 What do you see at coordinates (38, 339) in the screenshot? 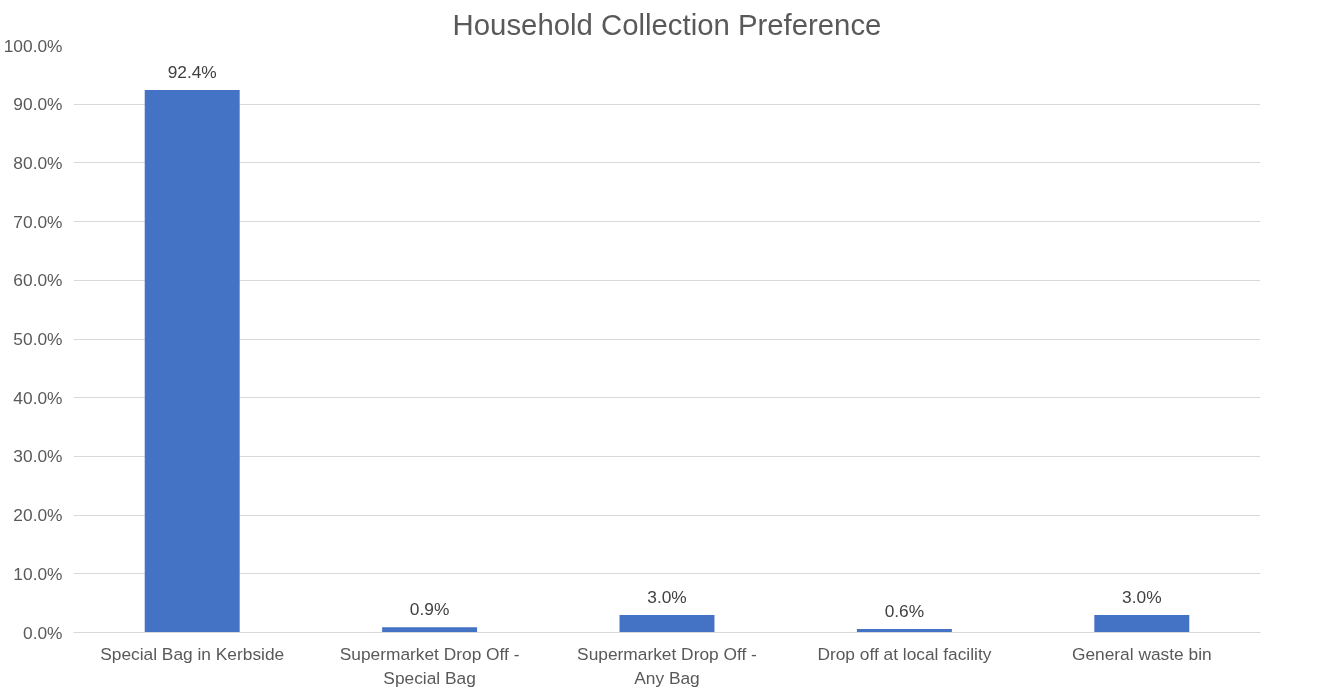
I see `y-tick-label: 50.0%` at bounding box center [38, 339].